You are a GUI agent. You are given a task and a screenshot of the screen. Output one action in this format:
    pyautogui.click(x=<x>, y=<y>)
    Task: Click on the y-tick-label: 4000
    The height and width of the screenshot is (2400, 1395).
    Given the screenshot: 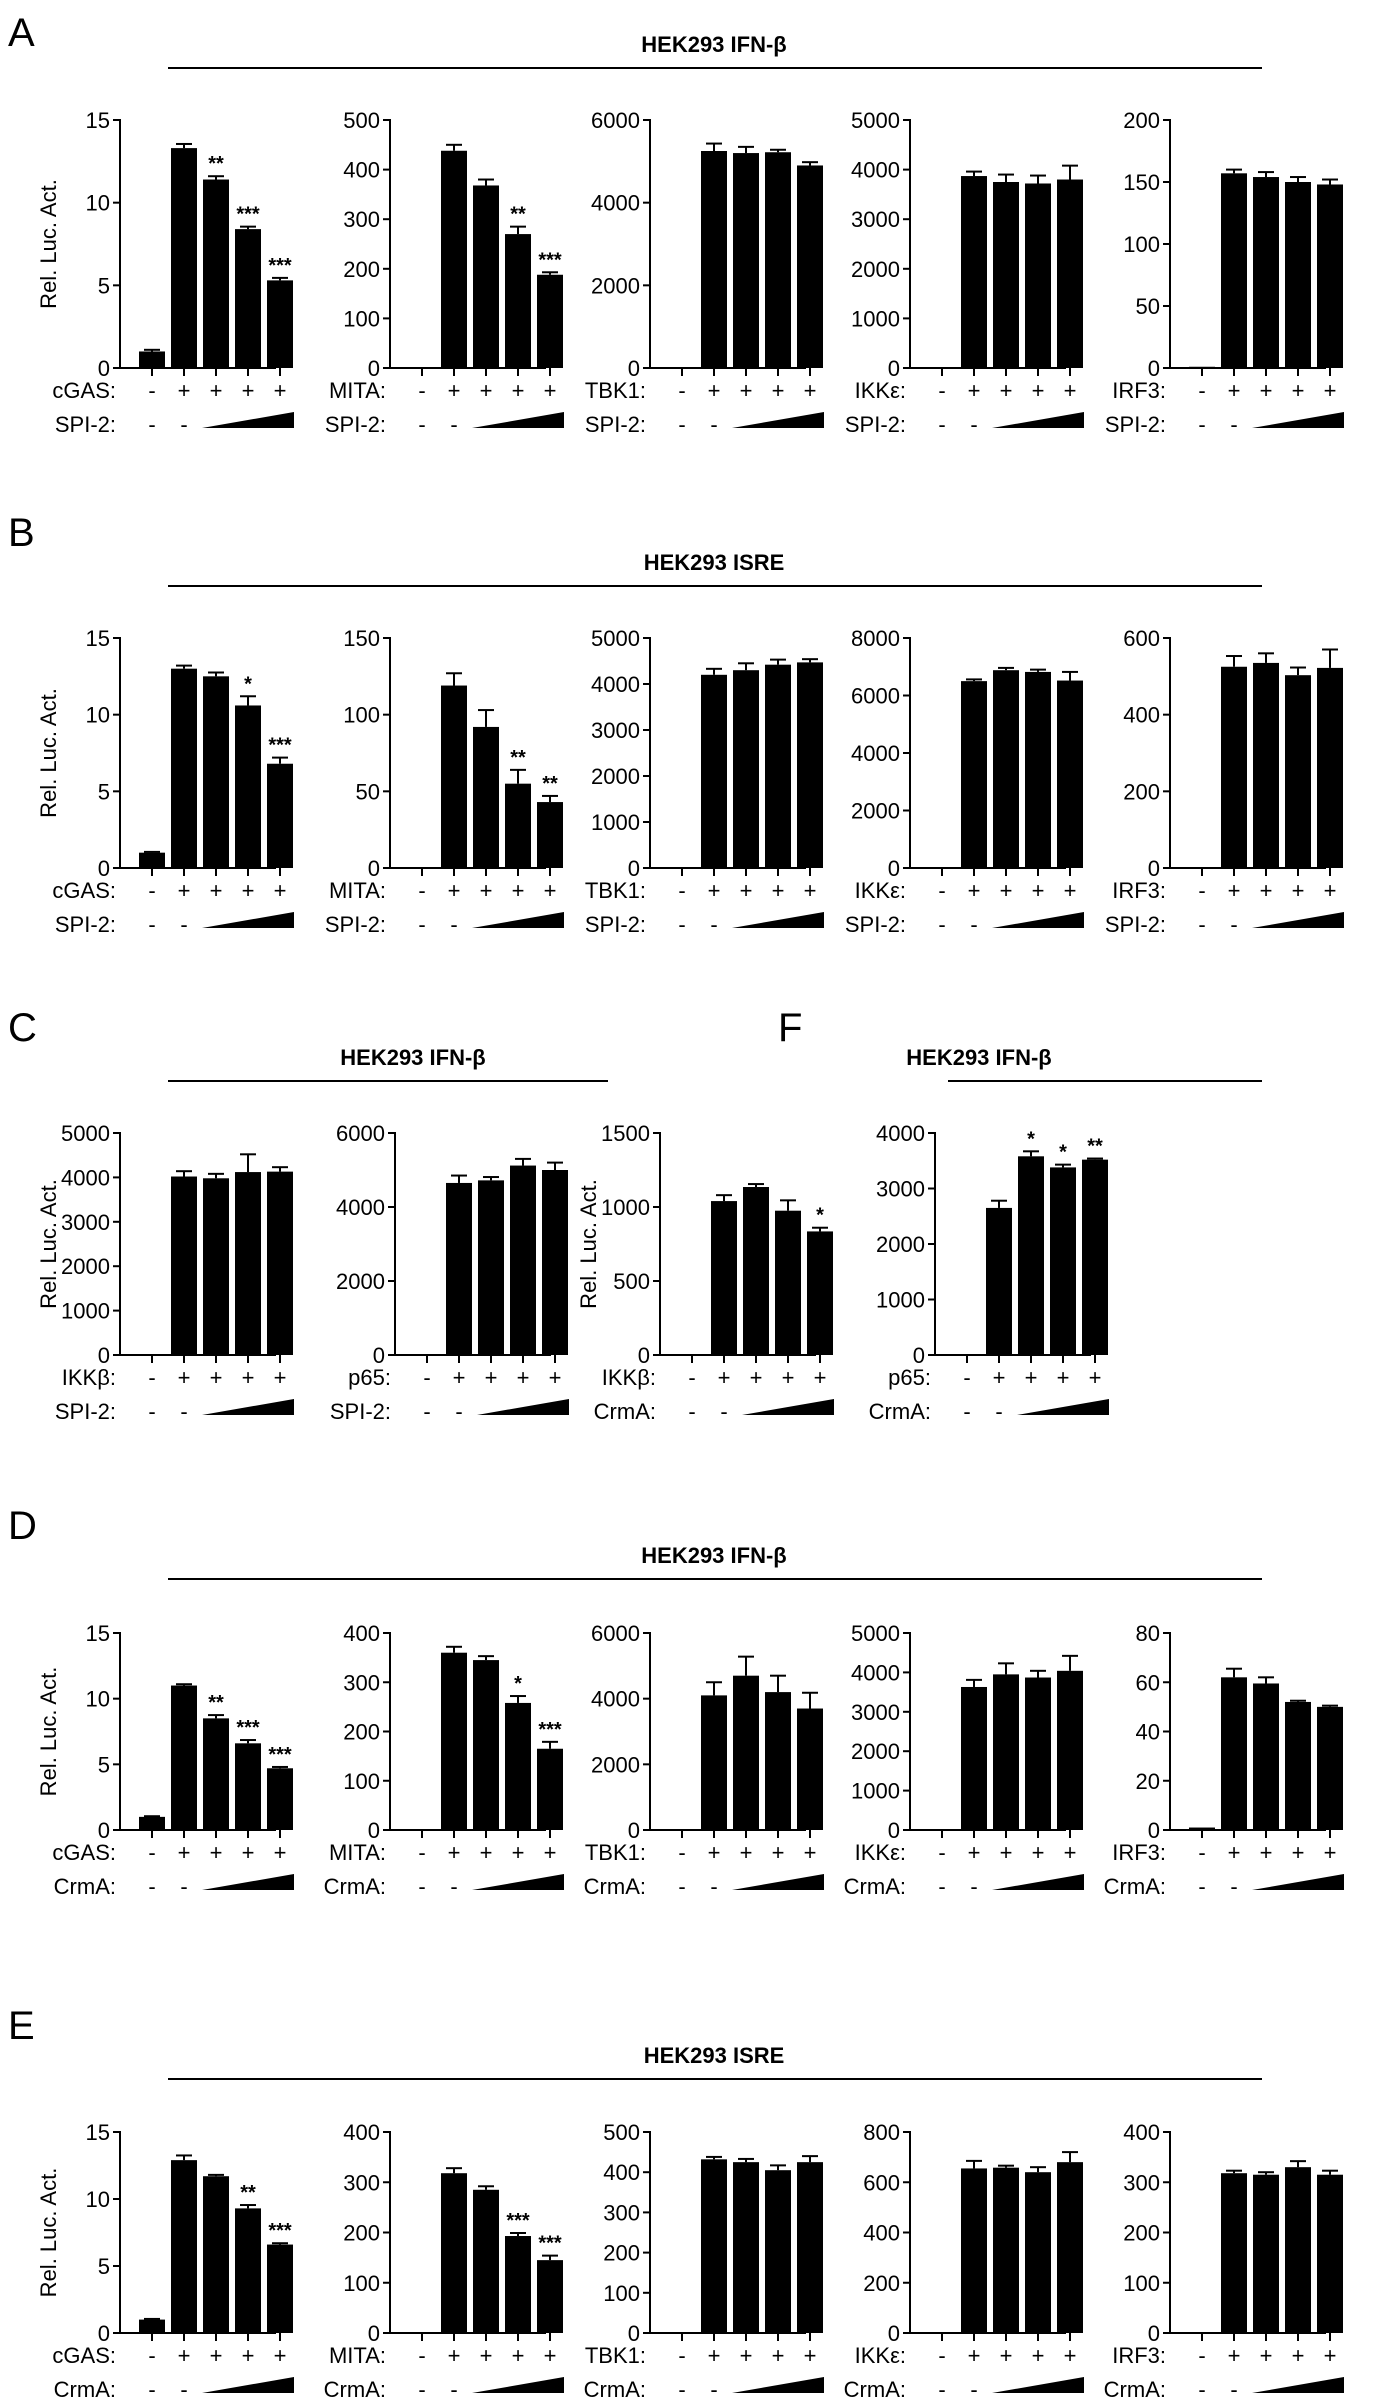 What is the action you would take?
    pyautogui.click(x=360, y=1207)
    